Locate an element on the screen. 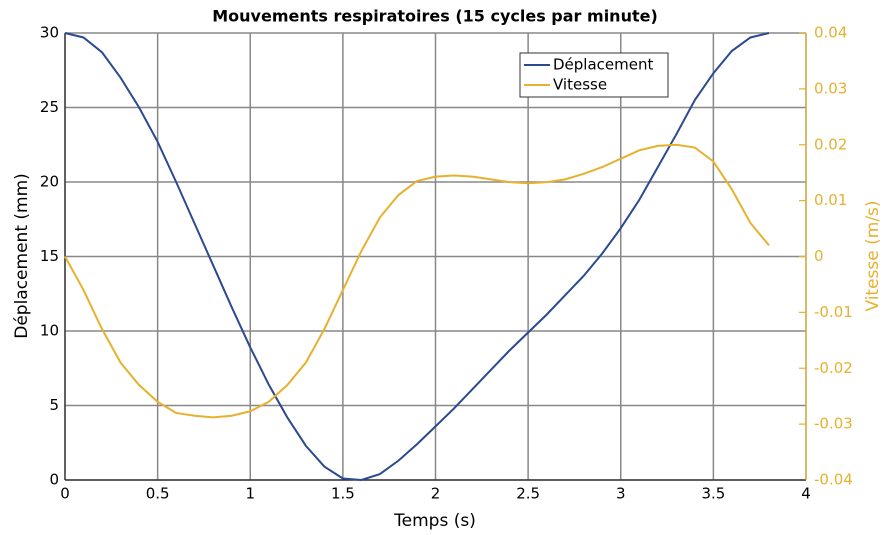  y2-tick-label: 0.01 is located at coordinates (830, 200).